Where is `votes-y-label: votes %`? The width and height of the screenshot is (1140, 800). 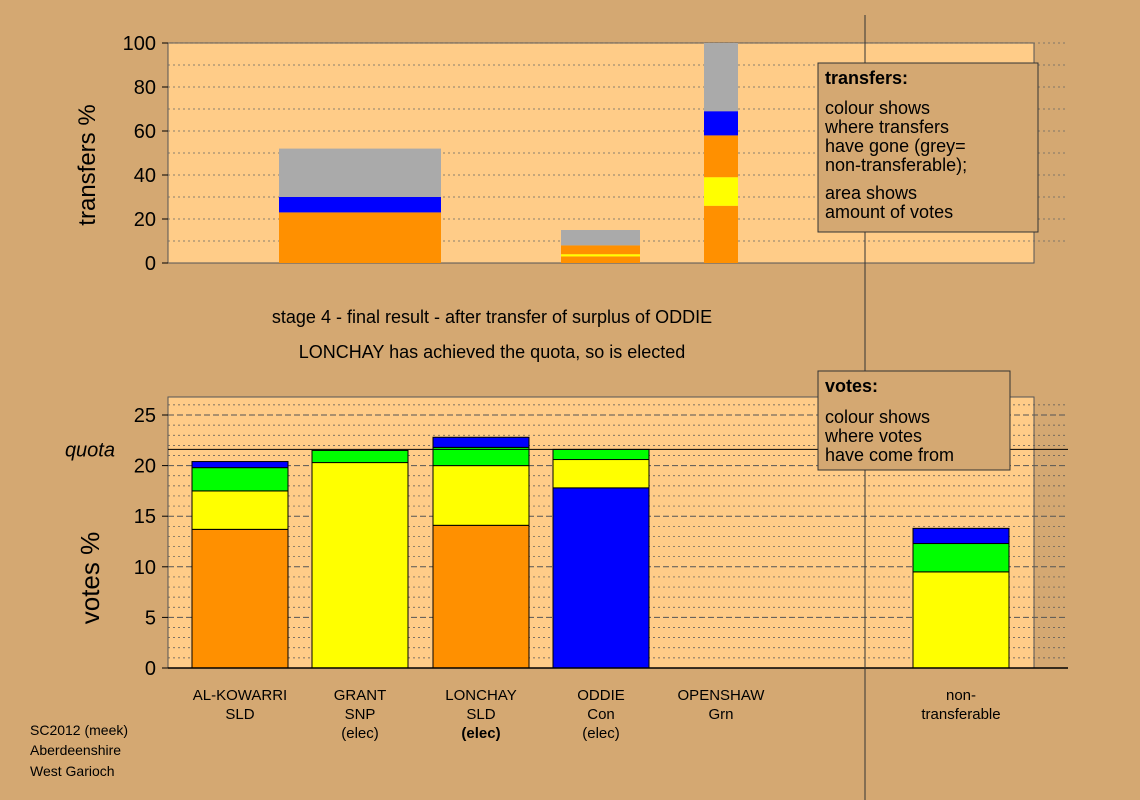 votes-y-label: votes % is located at coordinates (90, 578).